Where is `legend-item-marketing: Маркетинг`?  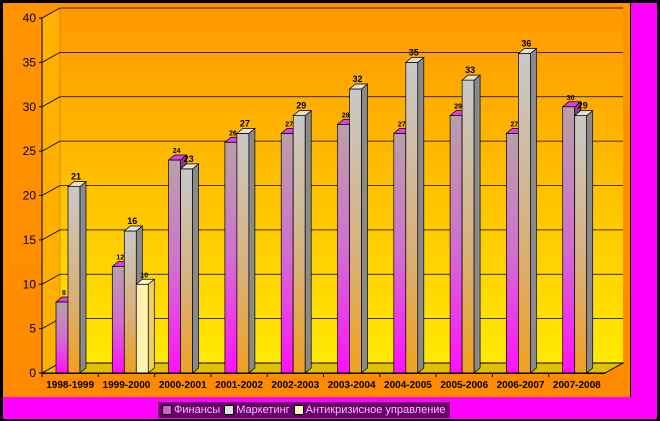
legend-item-marketing: Маркетинг is located at coordinates (257, 410).